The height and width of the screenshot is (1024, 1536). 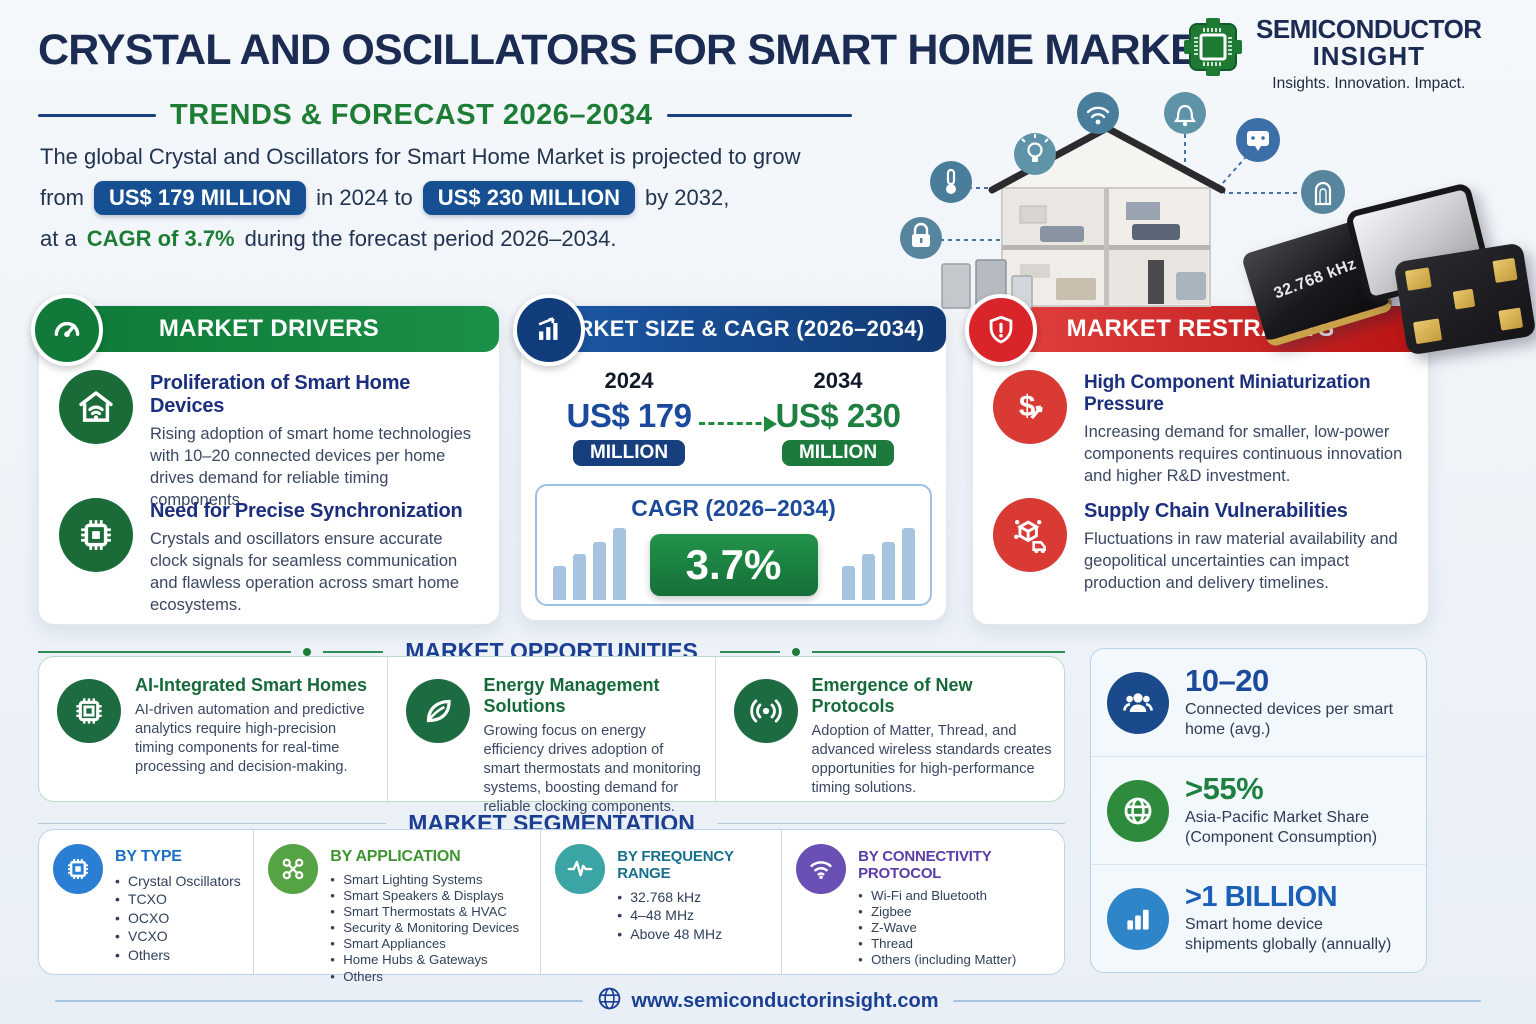 I want to click on dollar-growth-icon: $, so click(x=1030, y=407).